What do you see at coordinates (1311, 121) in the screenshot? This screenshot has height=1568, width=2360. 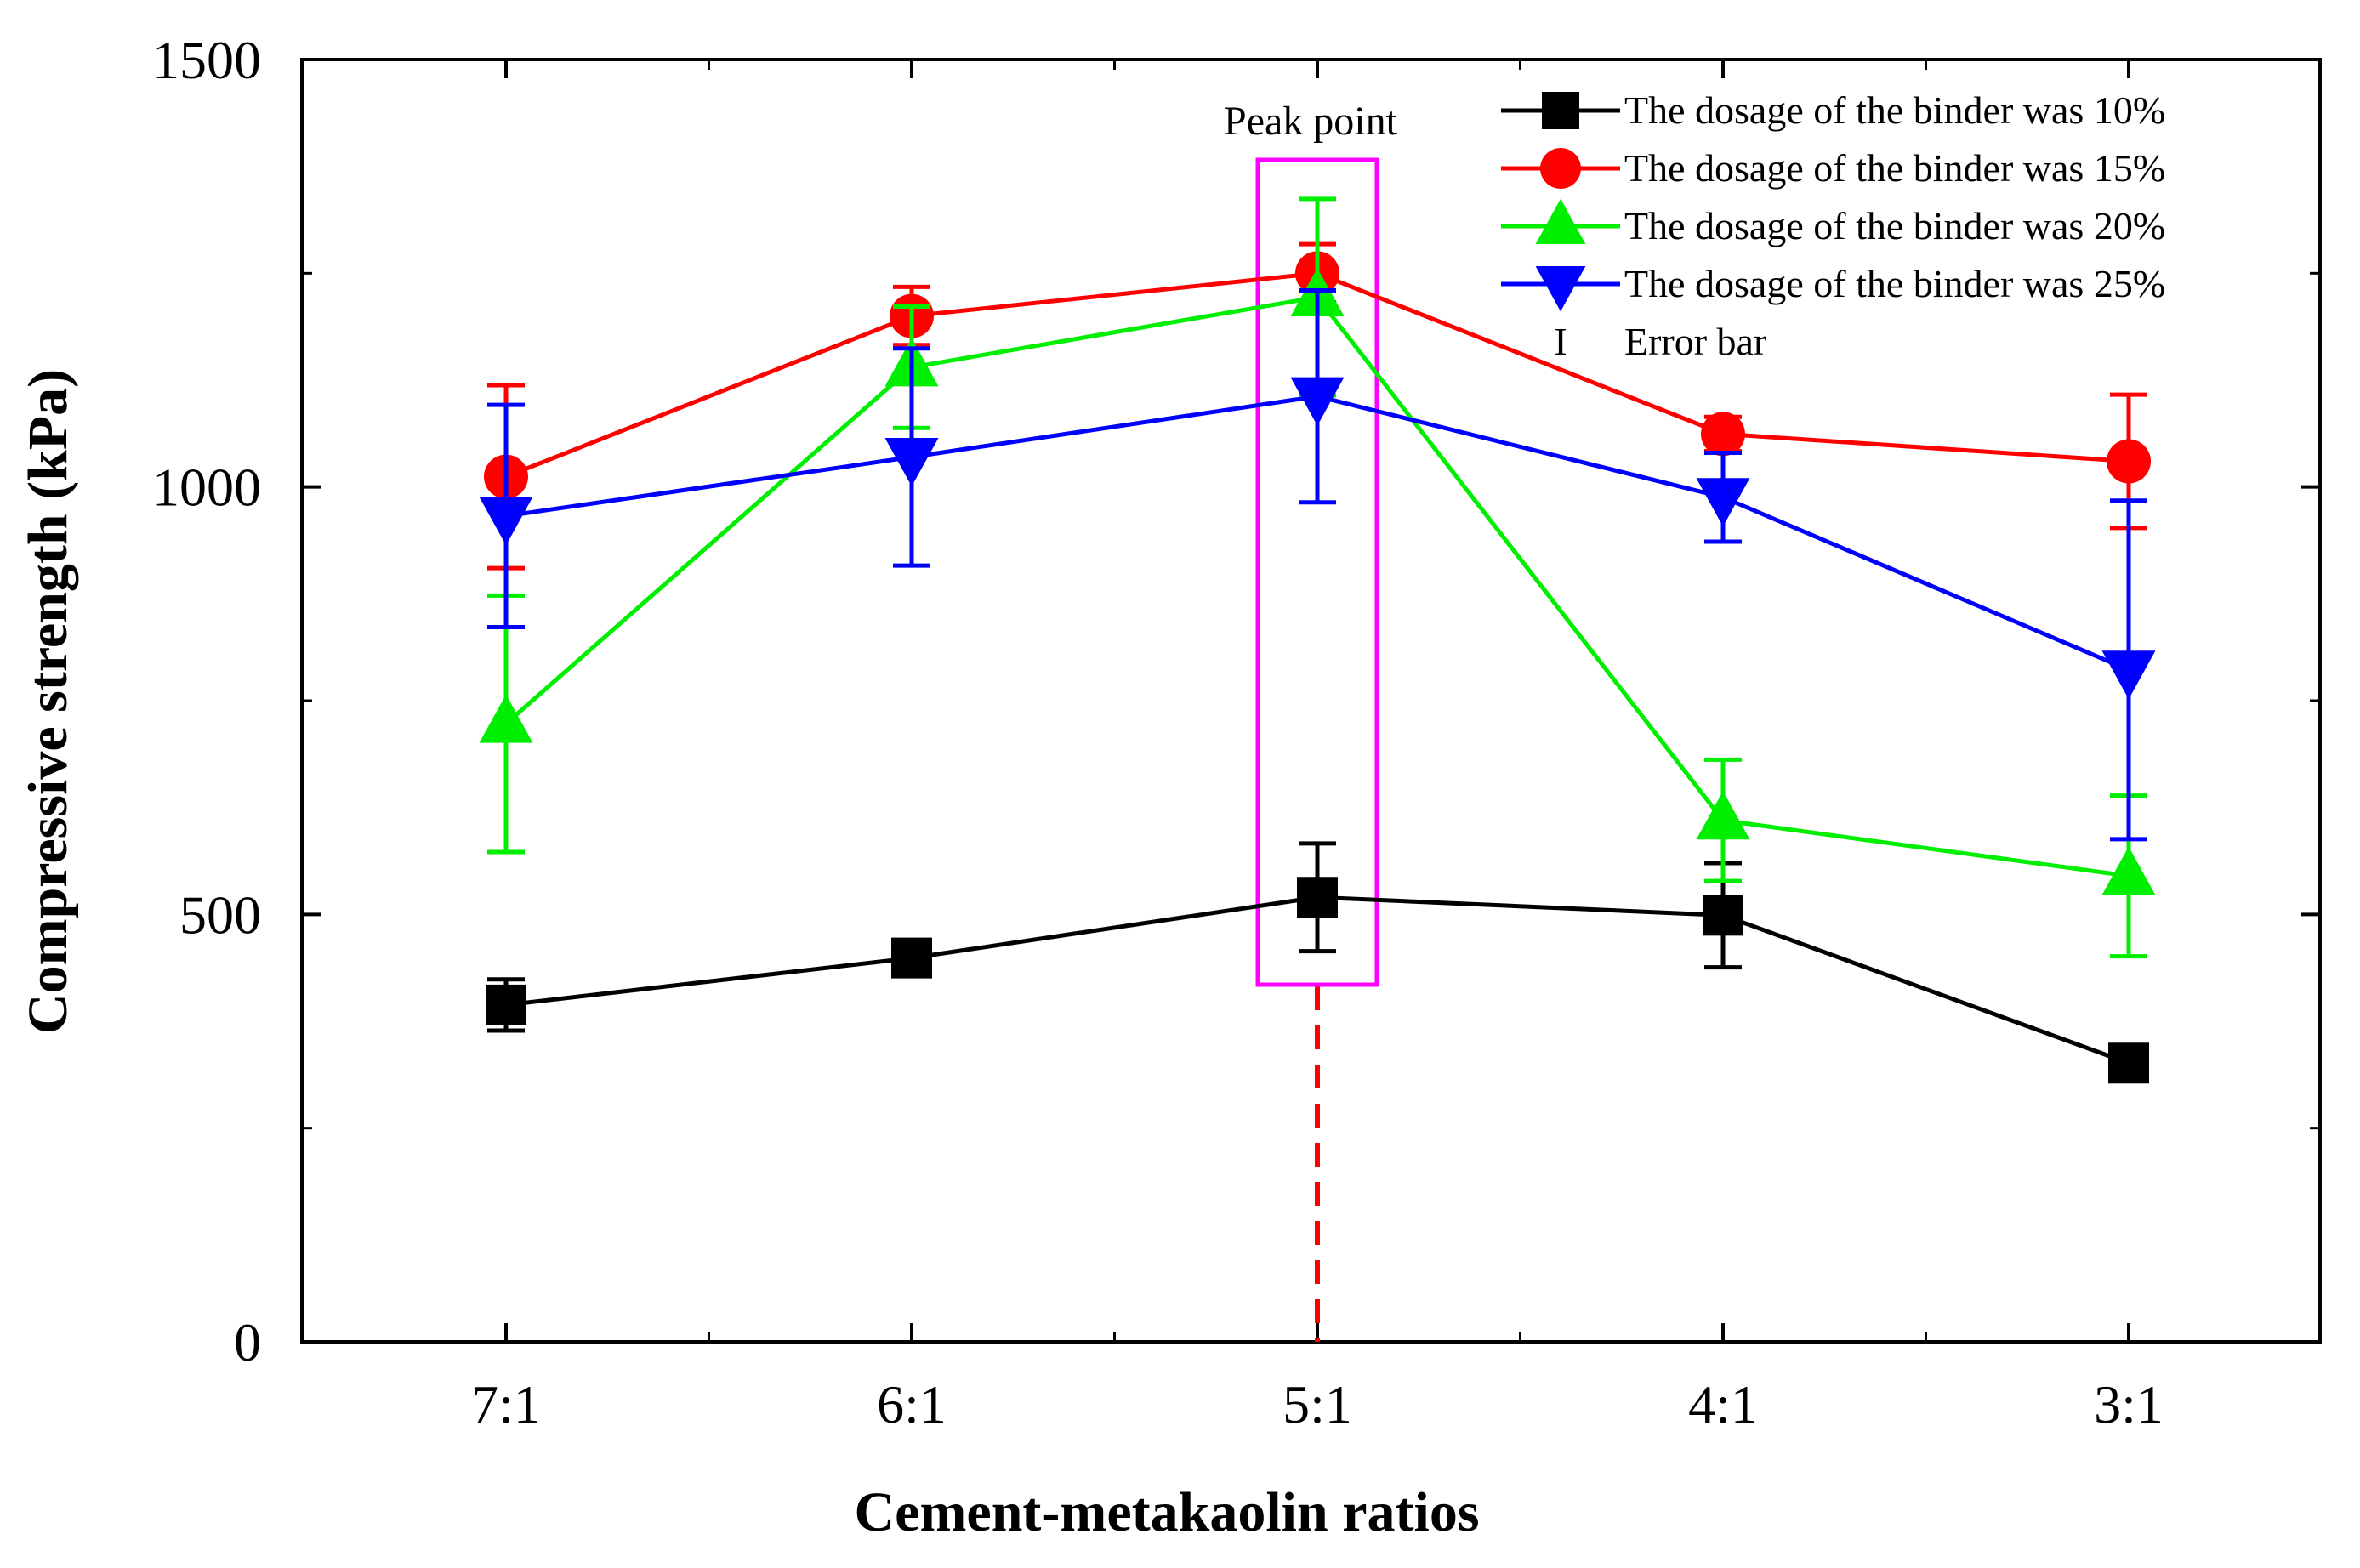 I see `peak-point-label: Peak point` at bounding box center [1311, 121].